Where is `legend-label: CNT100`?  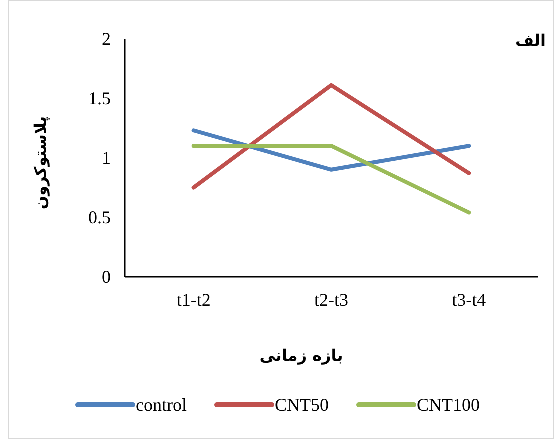 legend-label: CNT100 is located at coordinates (448, 405).